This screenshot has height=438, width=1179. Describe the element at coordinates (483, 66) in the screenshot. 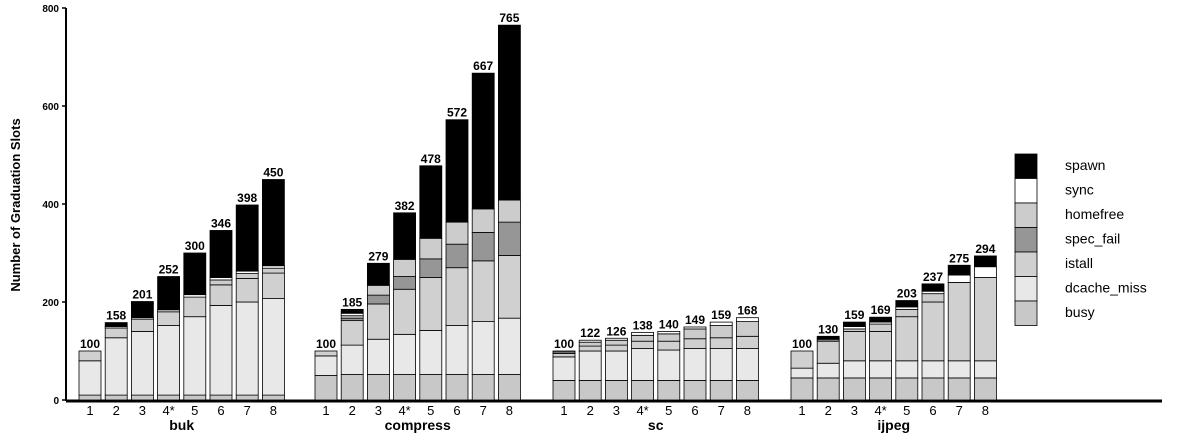

I see `bar-total-label: 667` at that location.